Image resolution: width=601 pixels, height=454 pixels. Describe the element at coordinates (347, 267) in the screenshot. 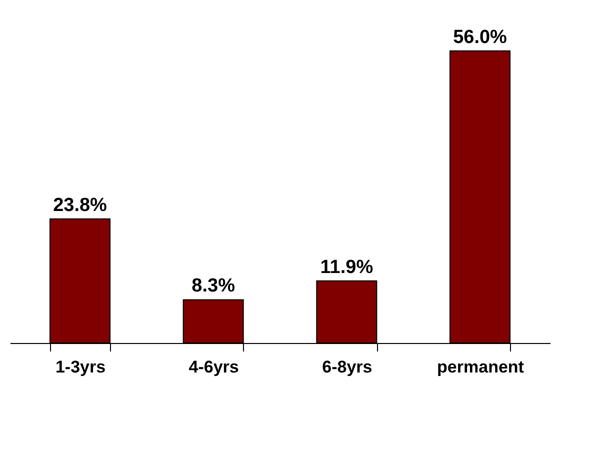

I see `data-label: 11.9%` at that location.